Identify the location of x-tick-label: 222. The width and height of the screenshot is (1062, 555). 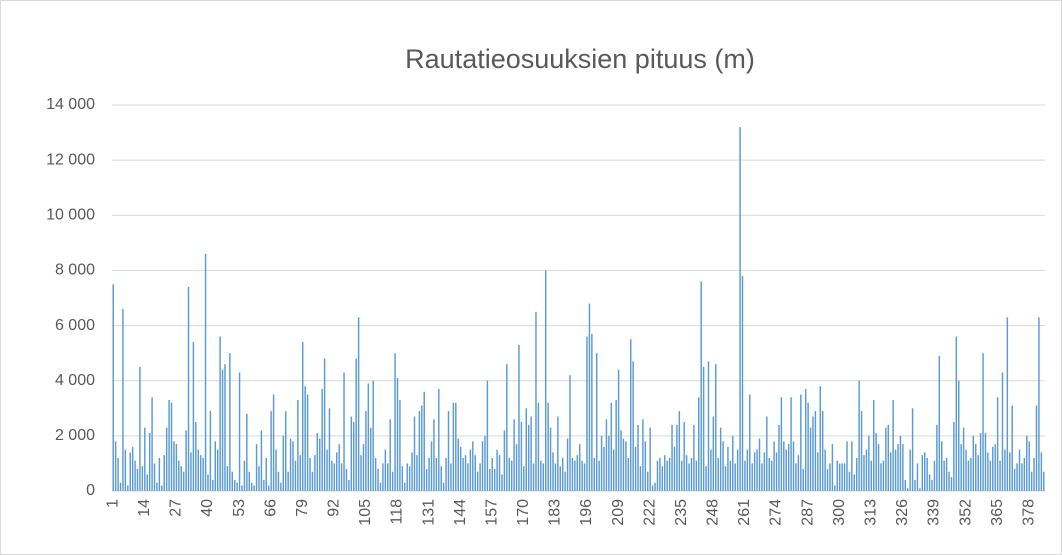
(649, 512).